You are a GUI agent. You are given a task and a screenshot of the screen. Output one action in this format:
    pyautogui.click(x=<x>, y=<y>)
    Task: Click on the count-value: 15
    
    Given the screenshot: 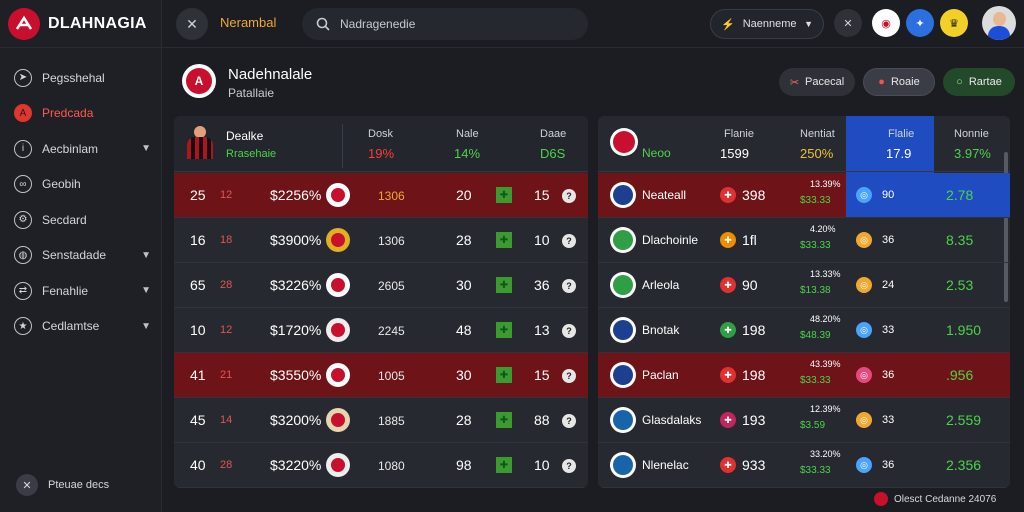 What is the action you would take?
    pyautogui.click(x=542, y=195)
    